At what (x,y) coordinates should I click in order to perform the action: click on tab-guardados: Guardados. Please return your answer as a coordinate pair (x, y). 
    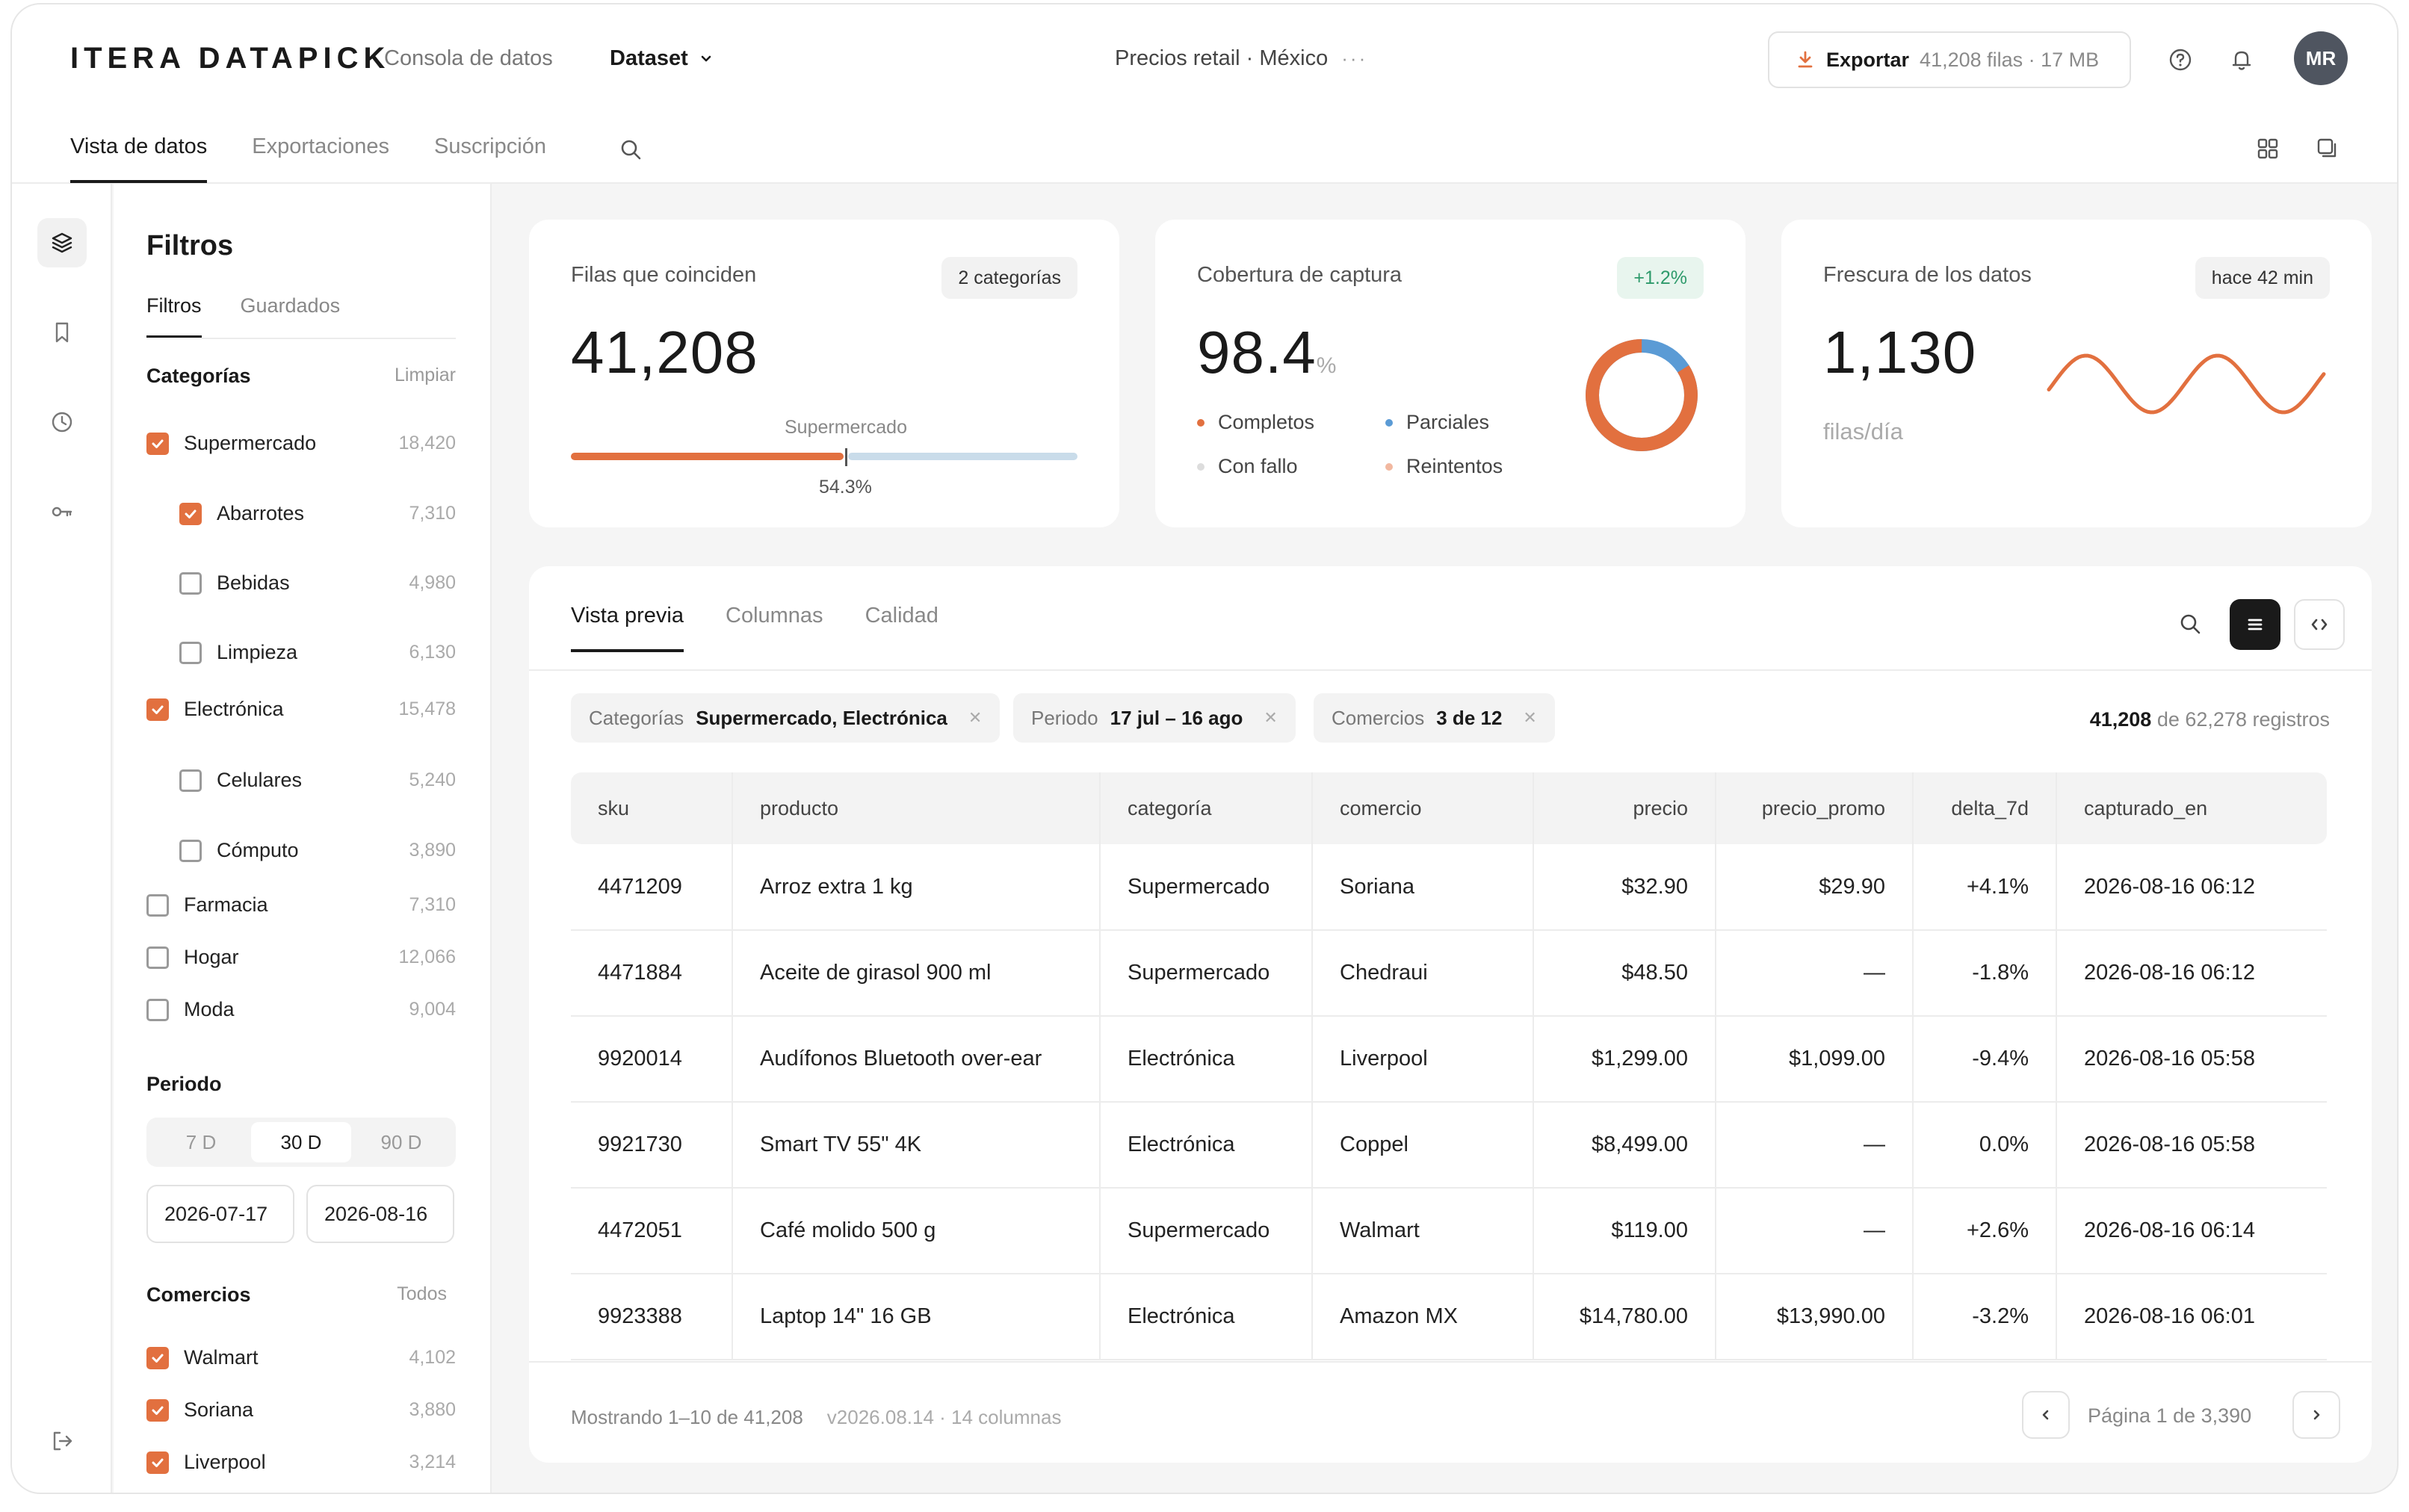
    Looking at the image, I should click on (290, 305).